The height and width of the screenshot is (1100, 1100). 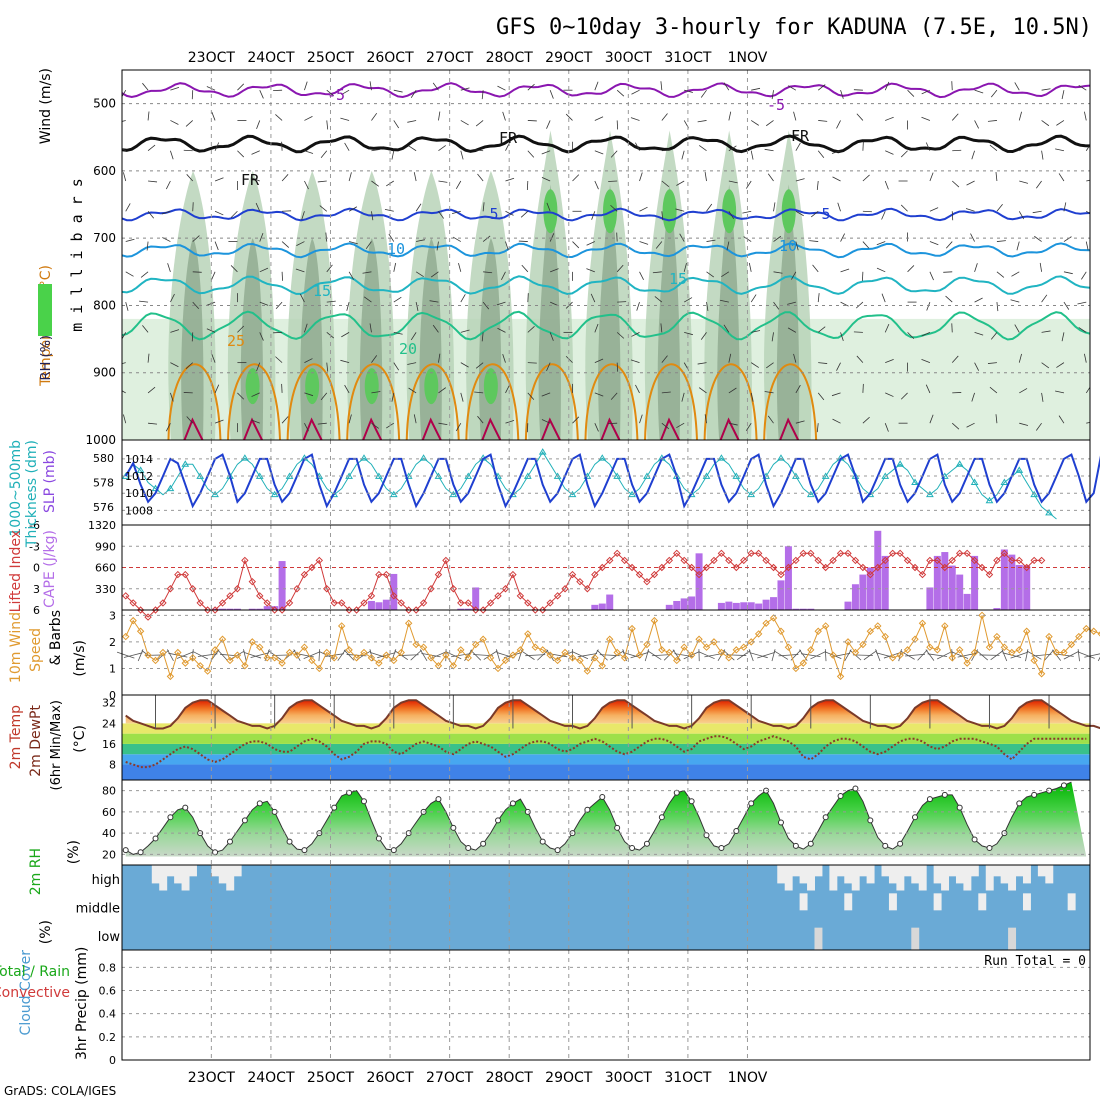 What do you see at coordinates (105, 546) in the screenshot?
I see `cape-tick: 990` at bounding box center [105, 546].